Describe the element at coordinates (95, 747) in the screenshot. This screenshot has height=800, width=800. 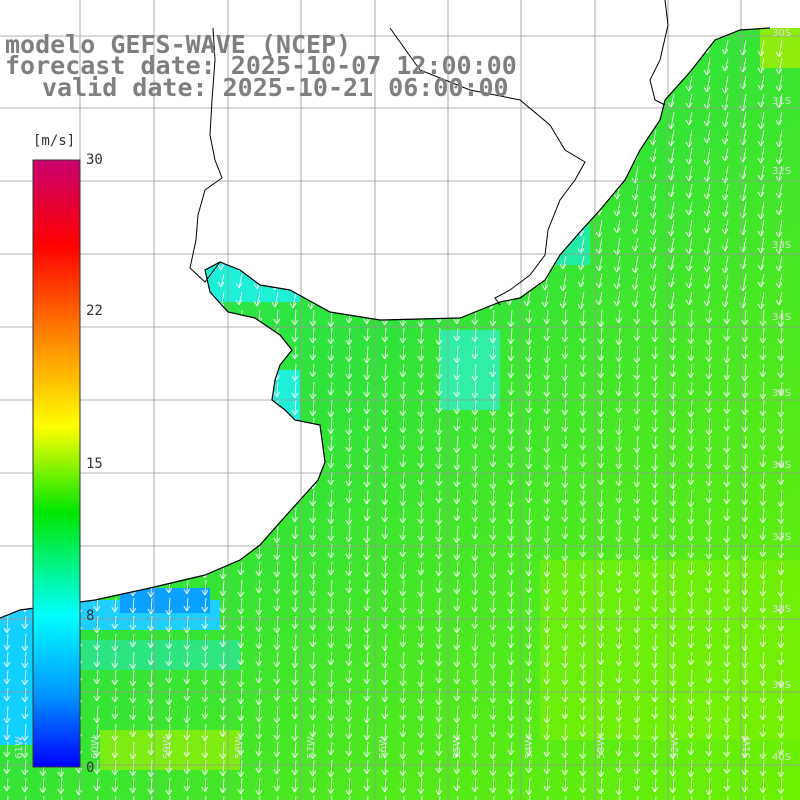
I see `lon-label: 60W` at that location.